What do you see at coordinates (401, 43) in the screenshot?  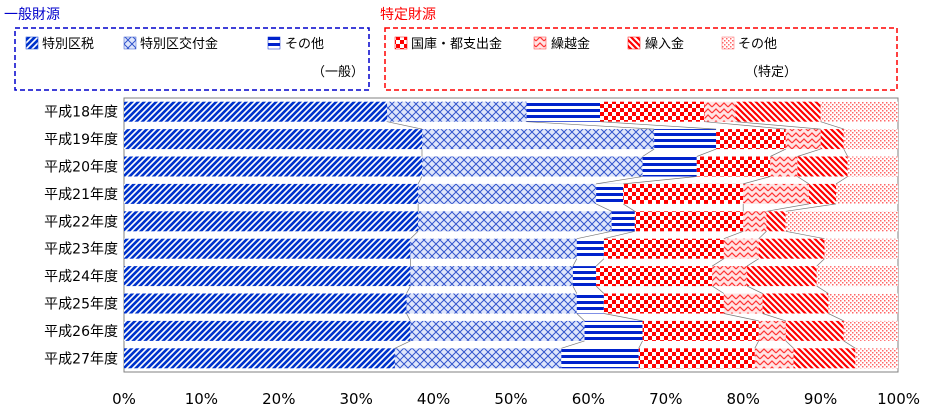 I see `legend-swatch-subsidy` at bounding box center [401, 43].